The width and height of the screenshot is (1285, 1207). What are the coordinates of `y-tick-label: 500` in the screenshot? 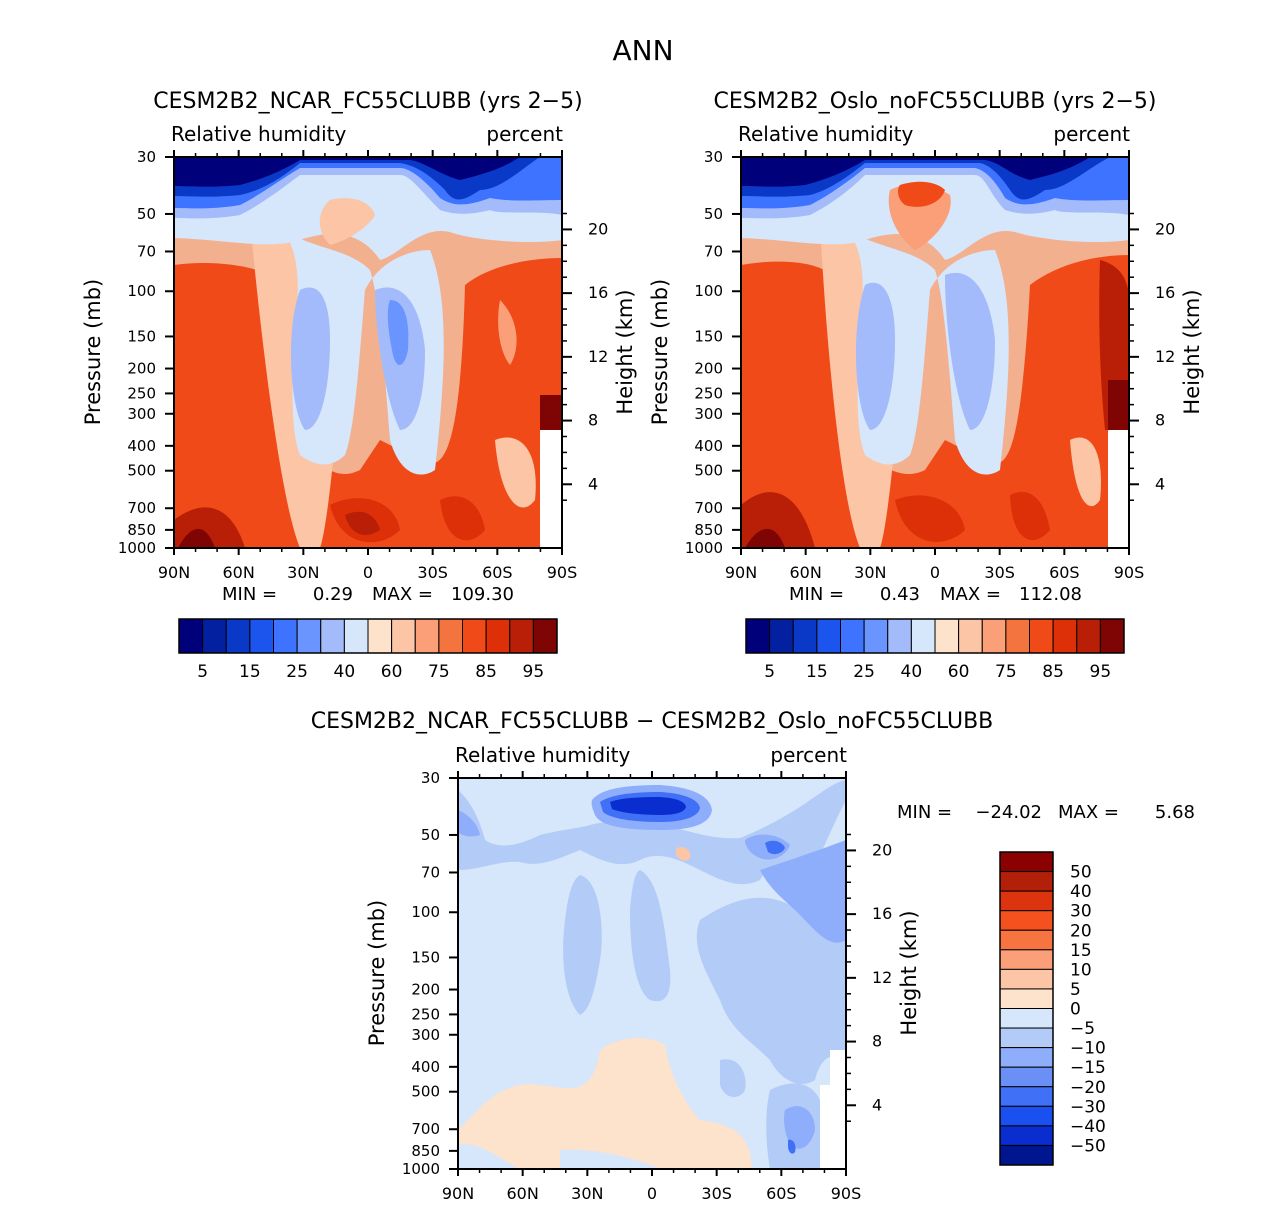 It's located at (425, 1092).